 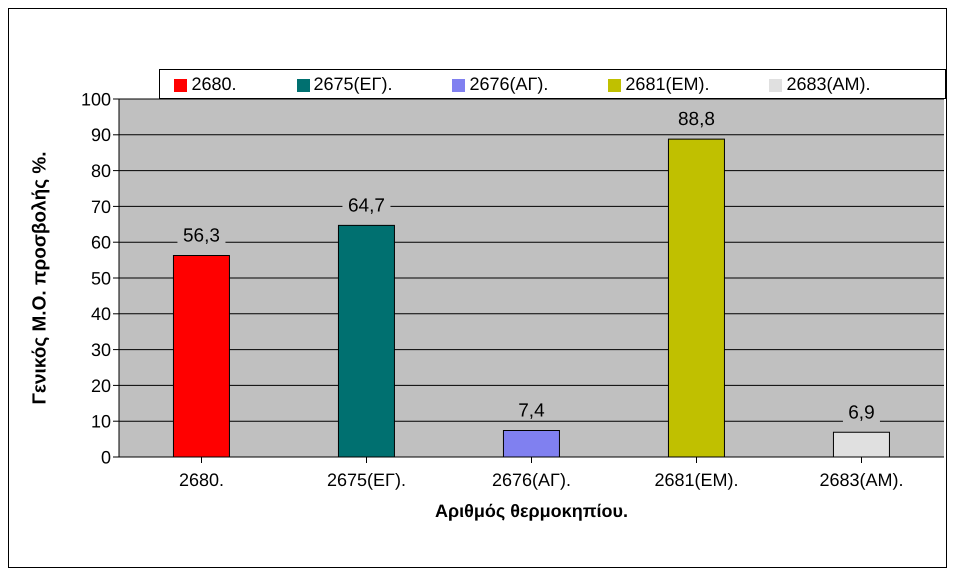 I want to click on y-tick-label: 50, so click(x=100, y=278).